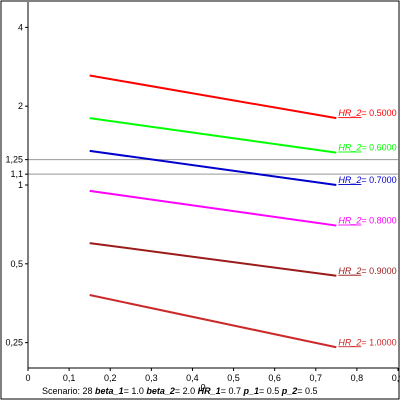 This screenshot has height=400, width=400. I want to click on y-tick-label-4: 1,25, so click(14, 160).